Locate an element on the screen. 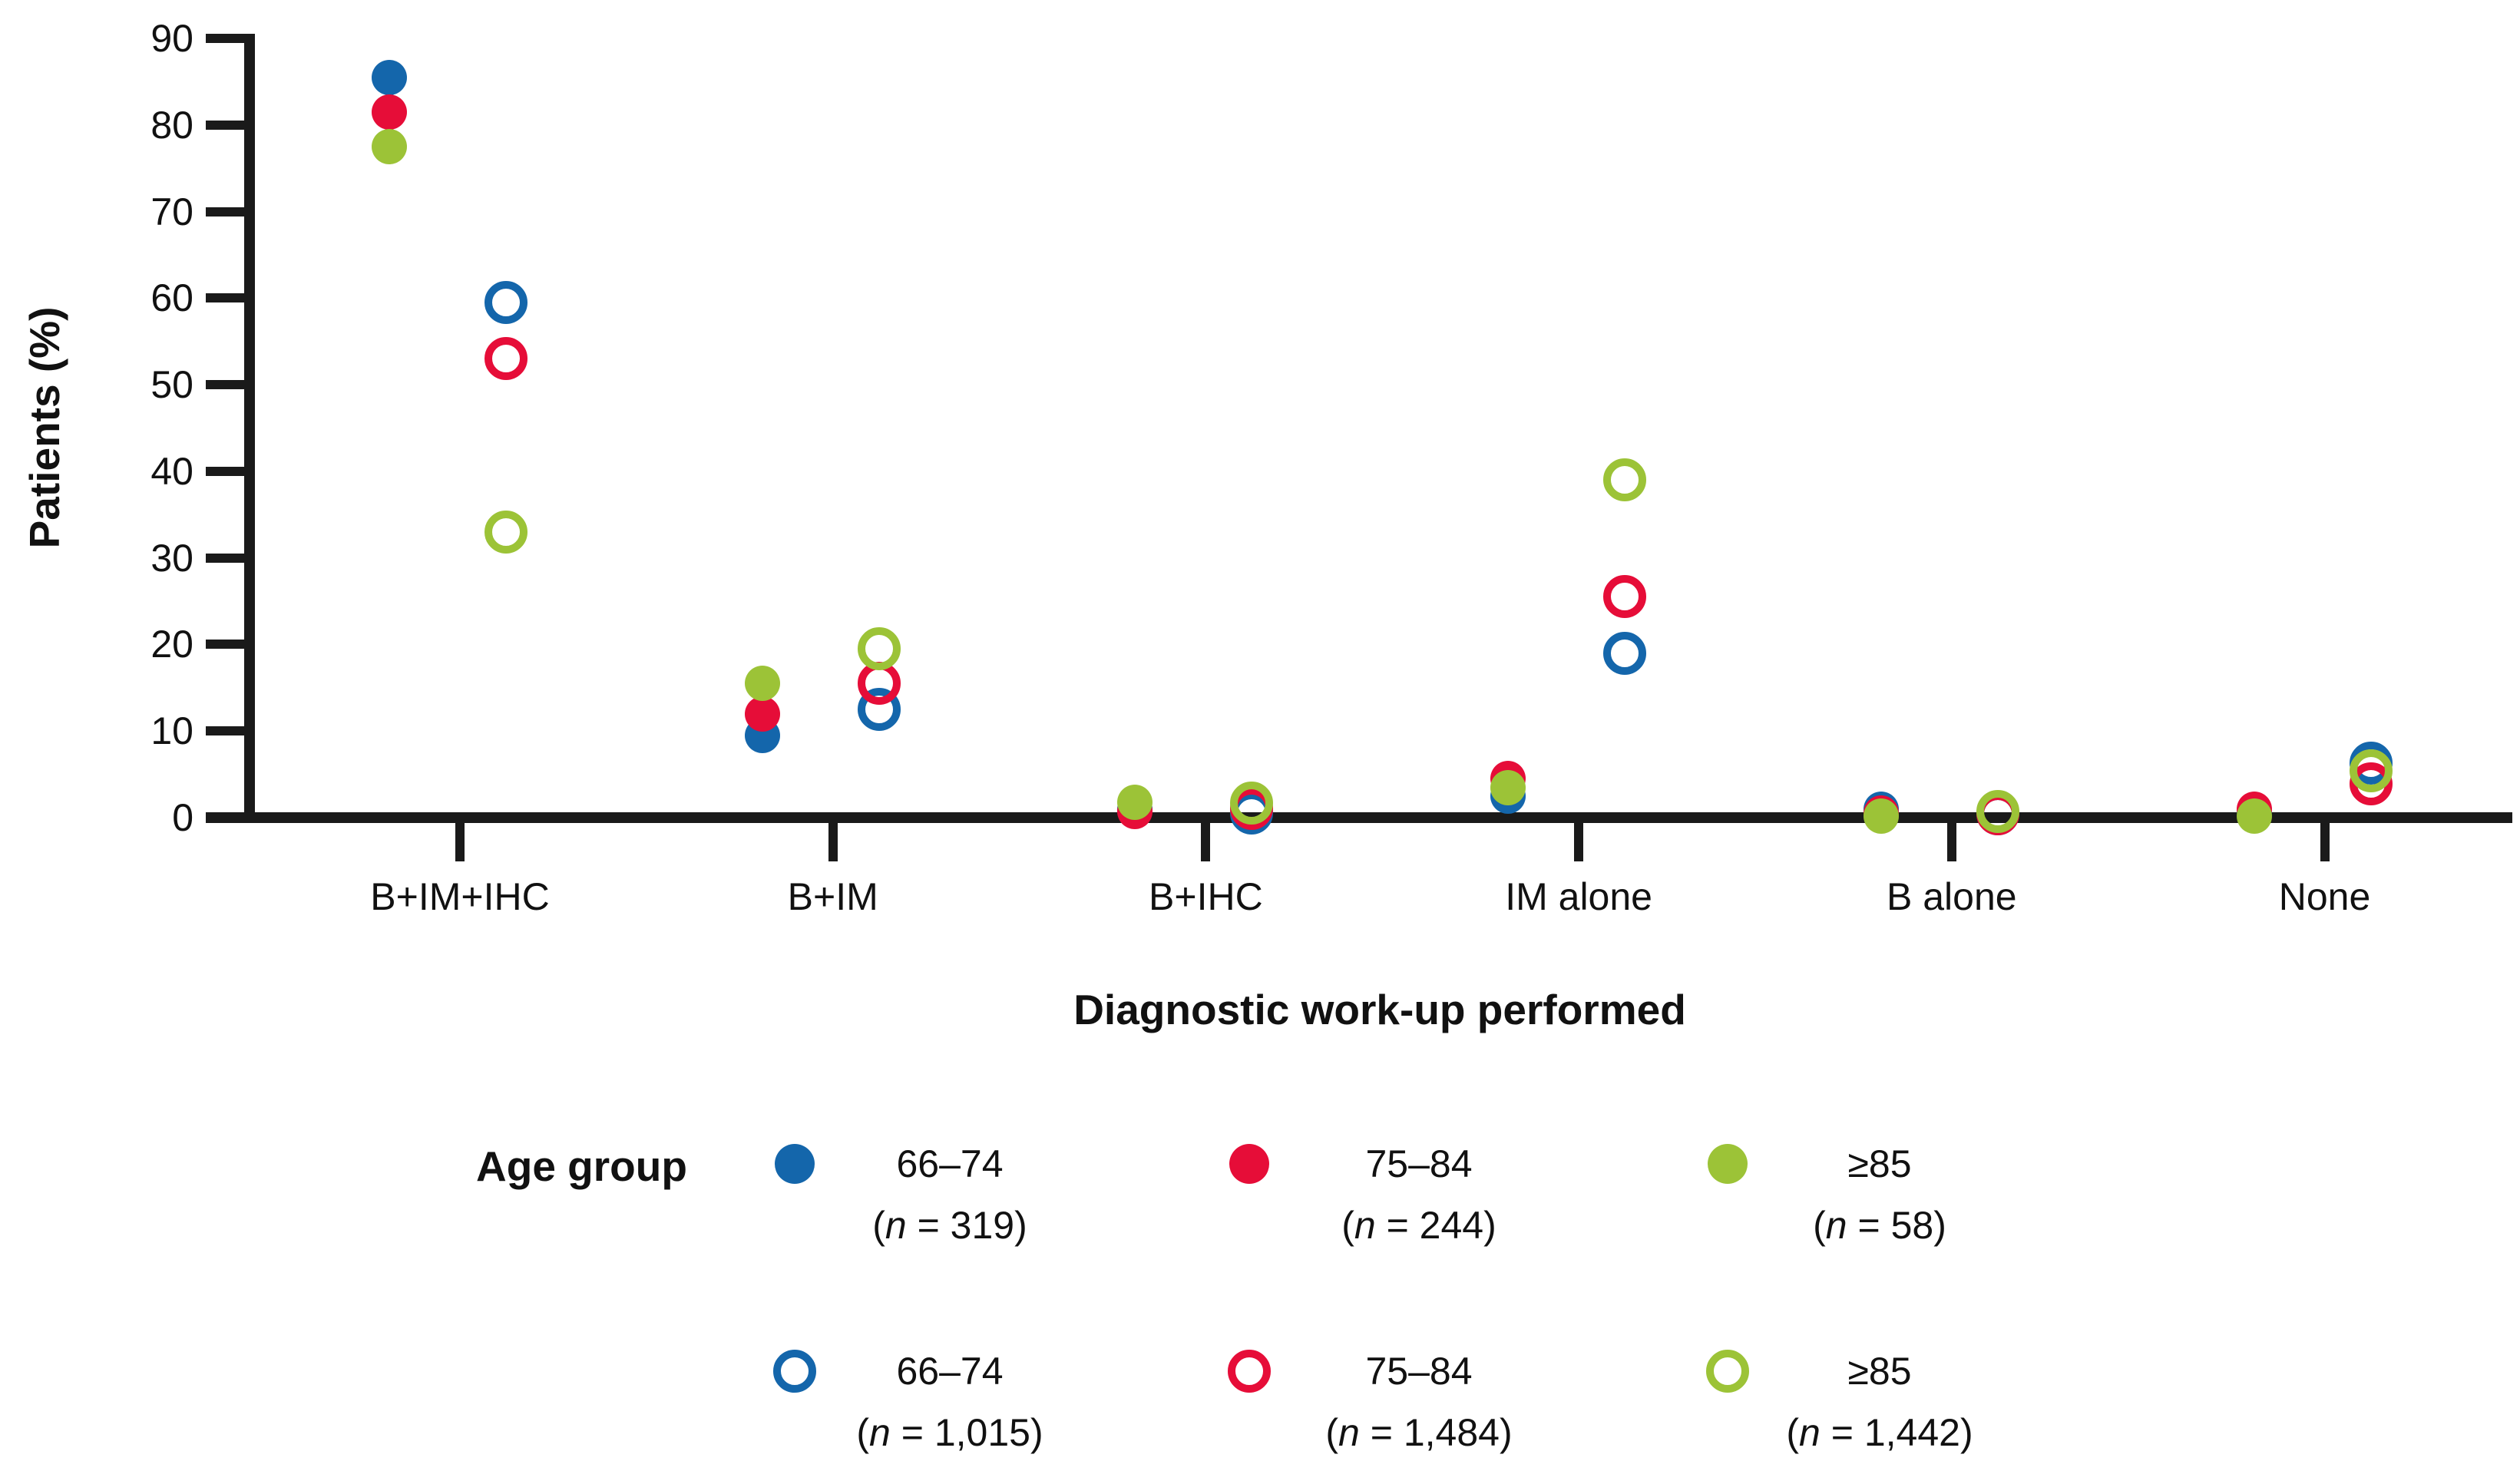  marker-open-66-74-b-im-ihc is located at coordinates (505, 302).